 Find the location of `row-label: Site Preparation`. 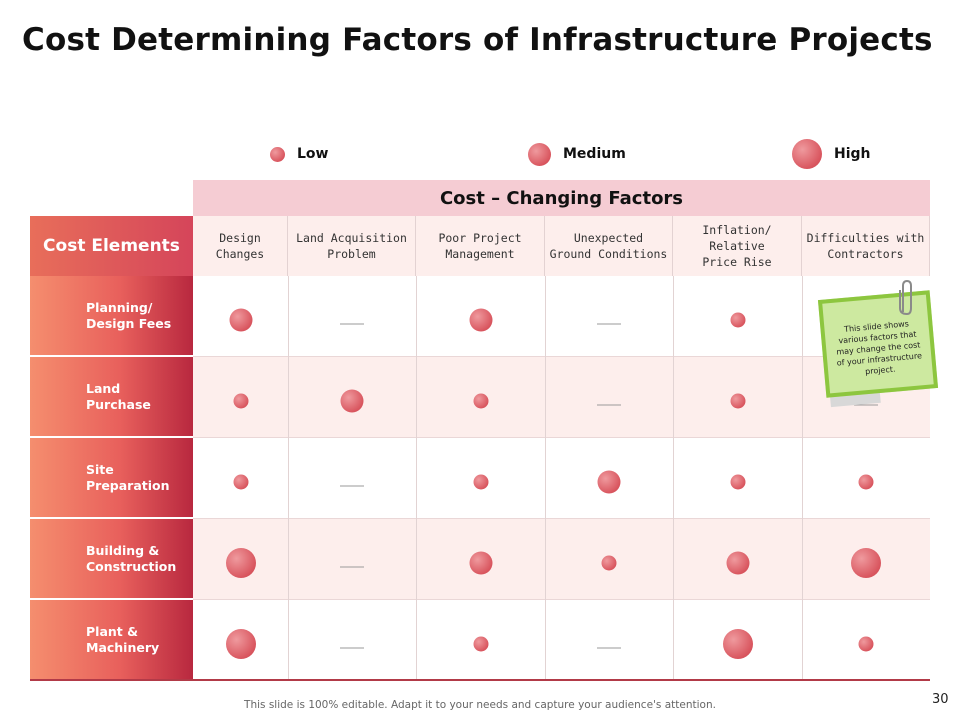

row-label: Site Preparation is located at coordinates (111, 478).